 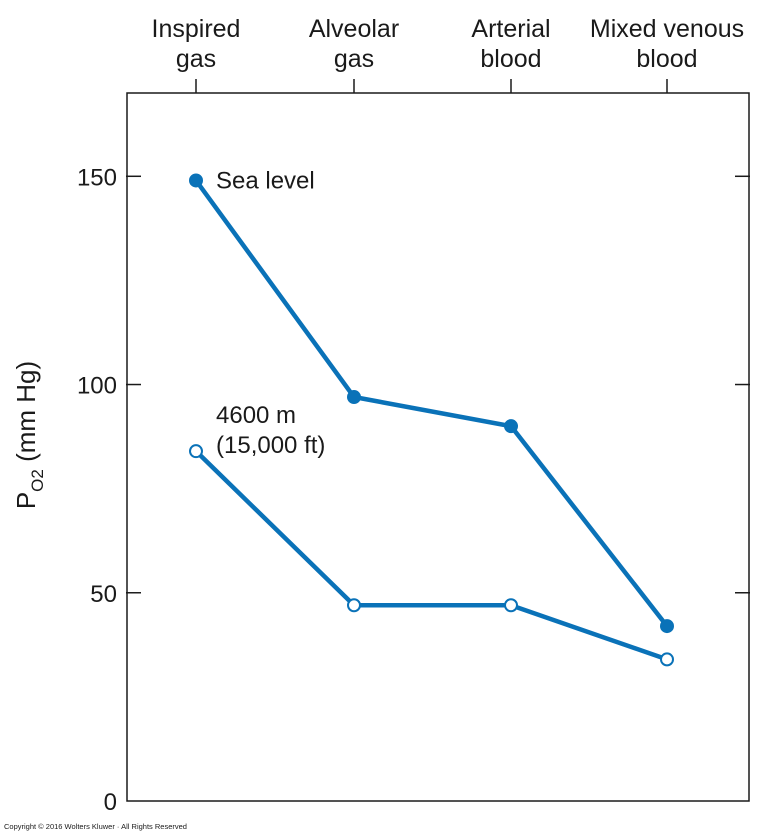 I want to click on y-tick-label-150: 150, so click(x=97, y=177).